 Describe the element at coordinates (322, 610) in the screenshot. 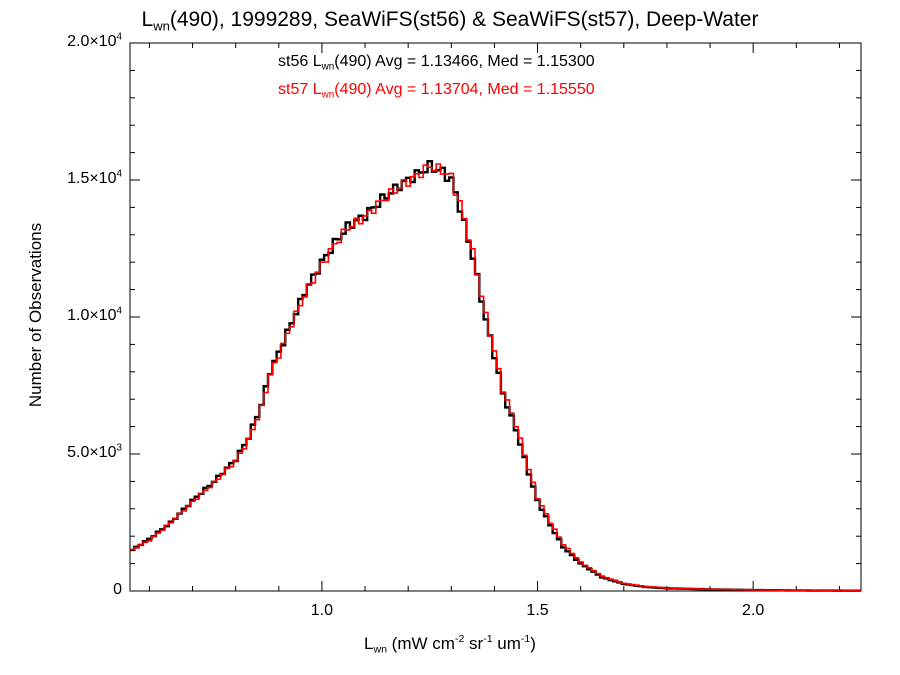

I see `x-tick-label: 1.0` at that location.